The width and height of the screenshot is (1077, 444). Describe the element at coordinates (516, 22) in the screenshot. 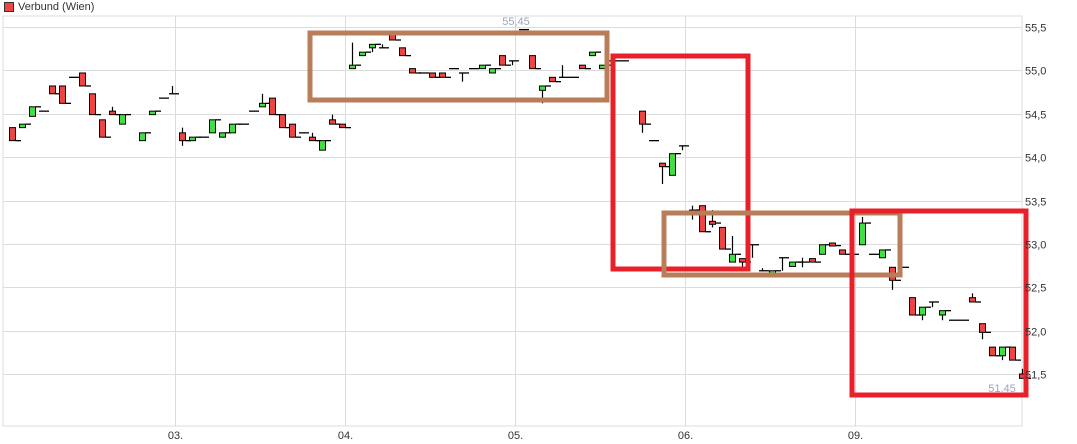

I see `high-label: 55,45` at that location.